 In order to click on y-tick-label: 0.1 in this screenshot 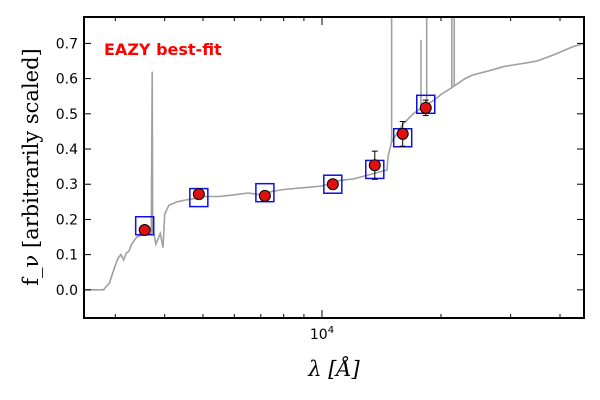, I will do `click(67, 256)`.